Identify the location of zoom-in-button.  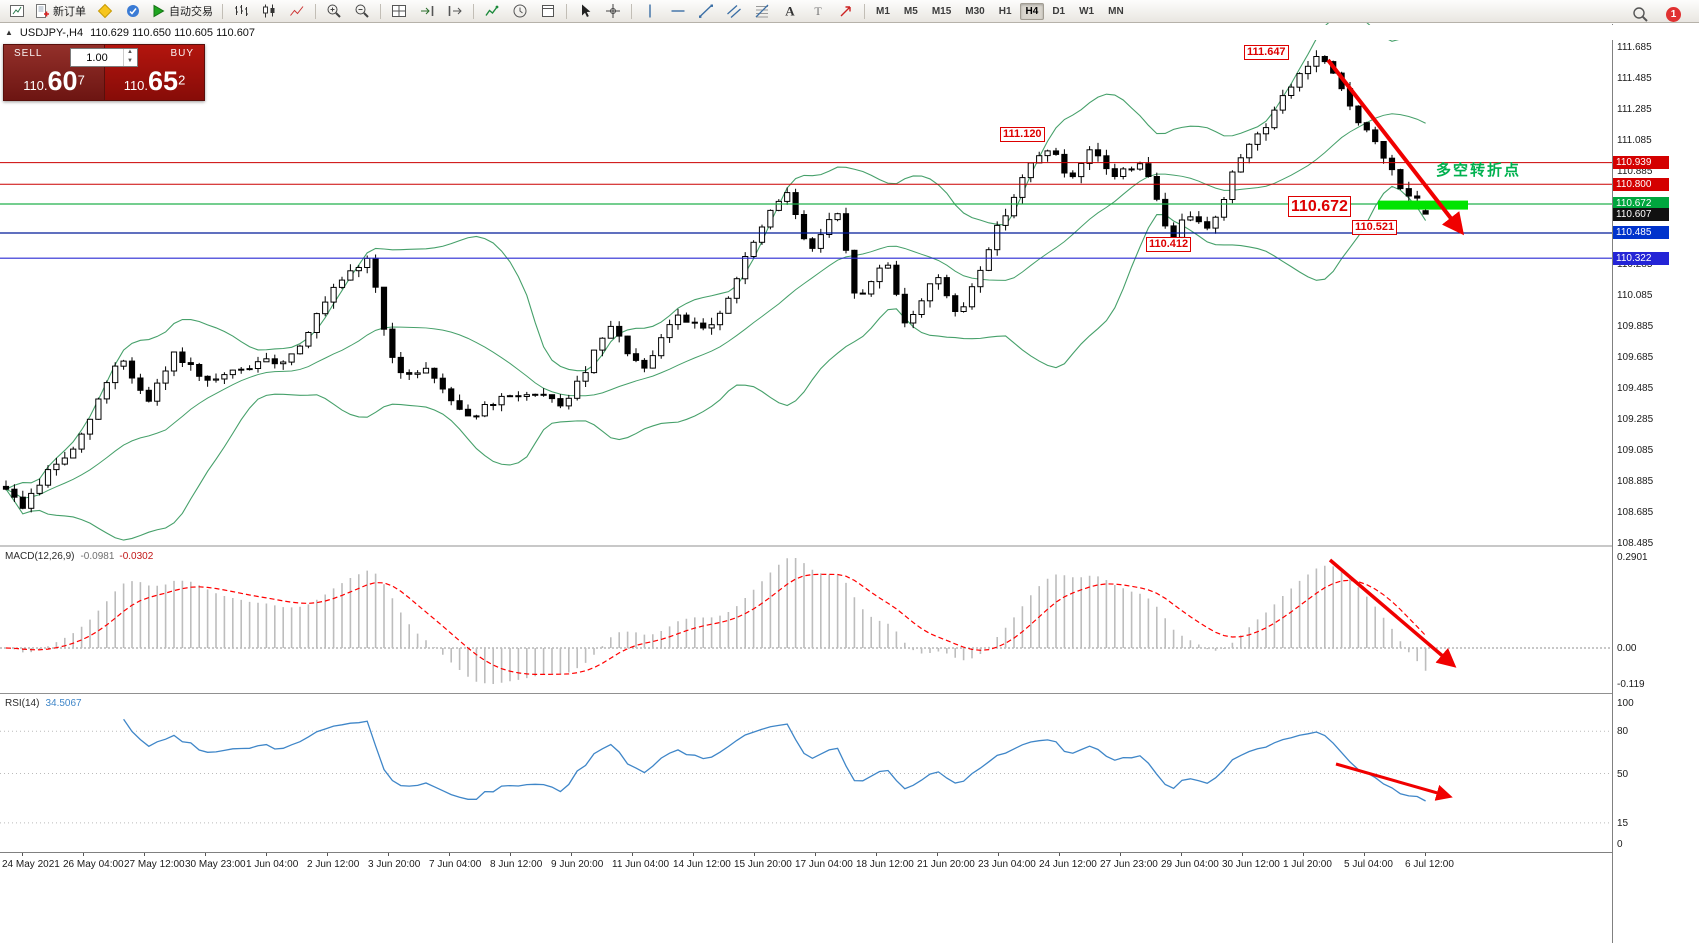
(334, 11).